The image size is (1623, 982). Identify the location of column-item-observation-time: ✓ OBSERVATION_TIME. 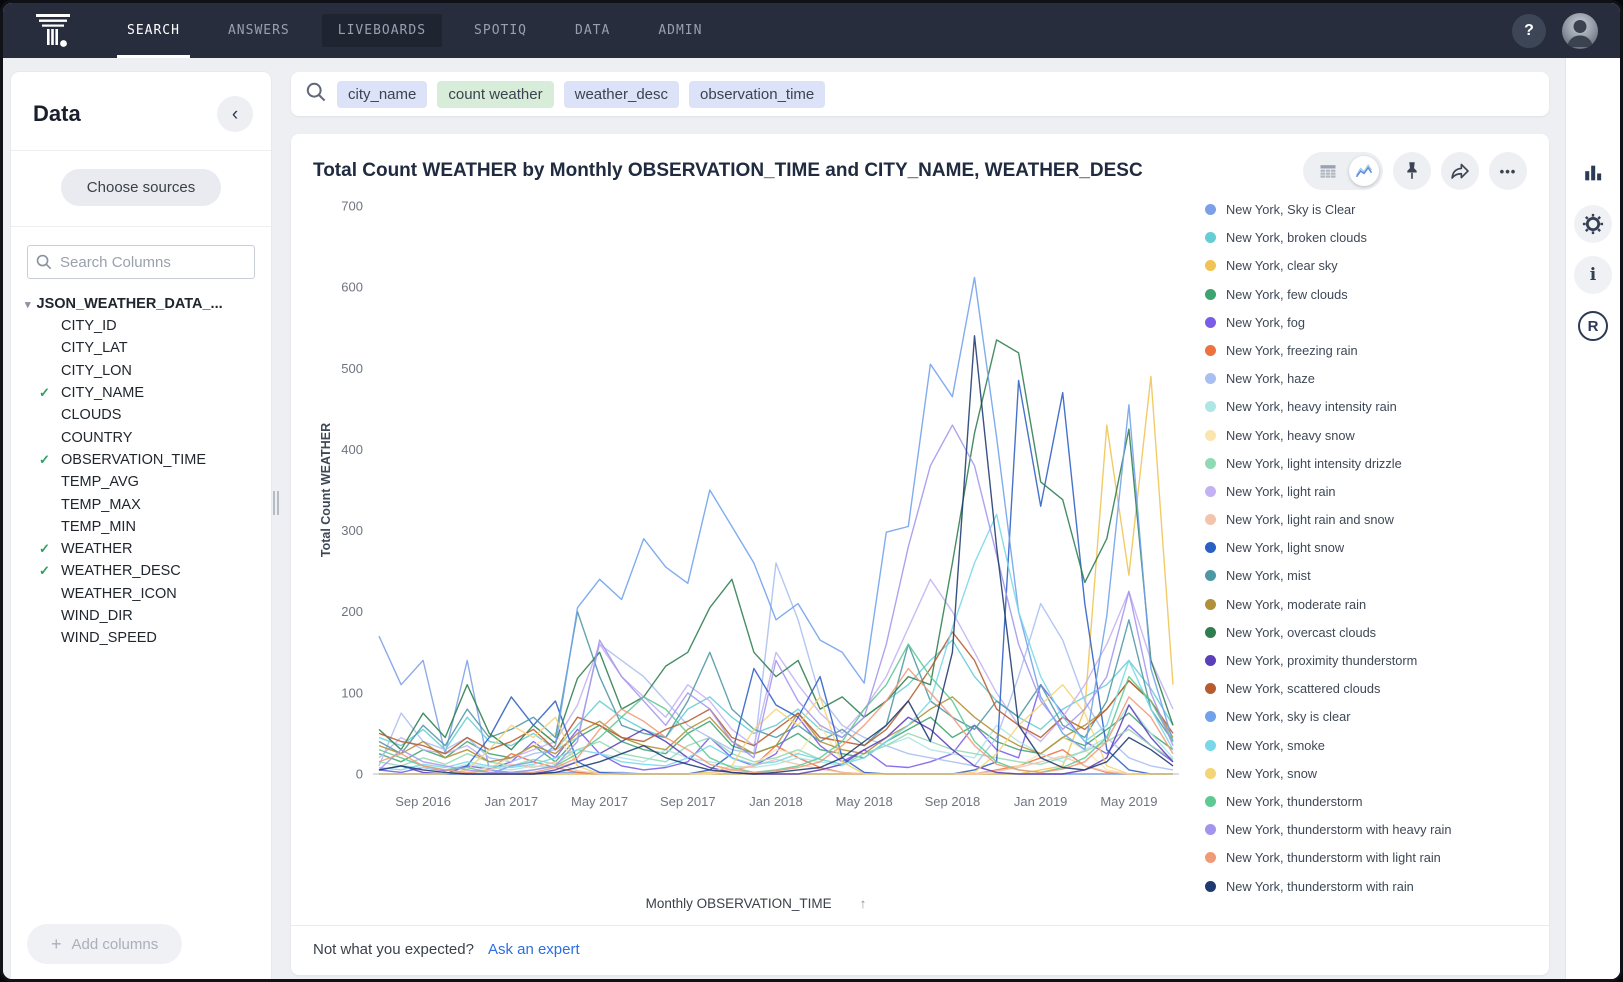
(144, 460).